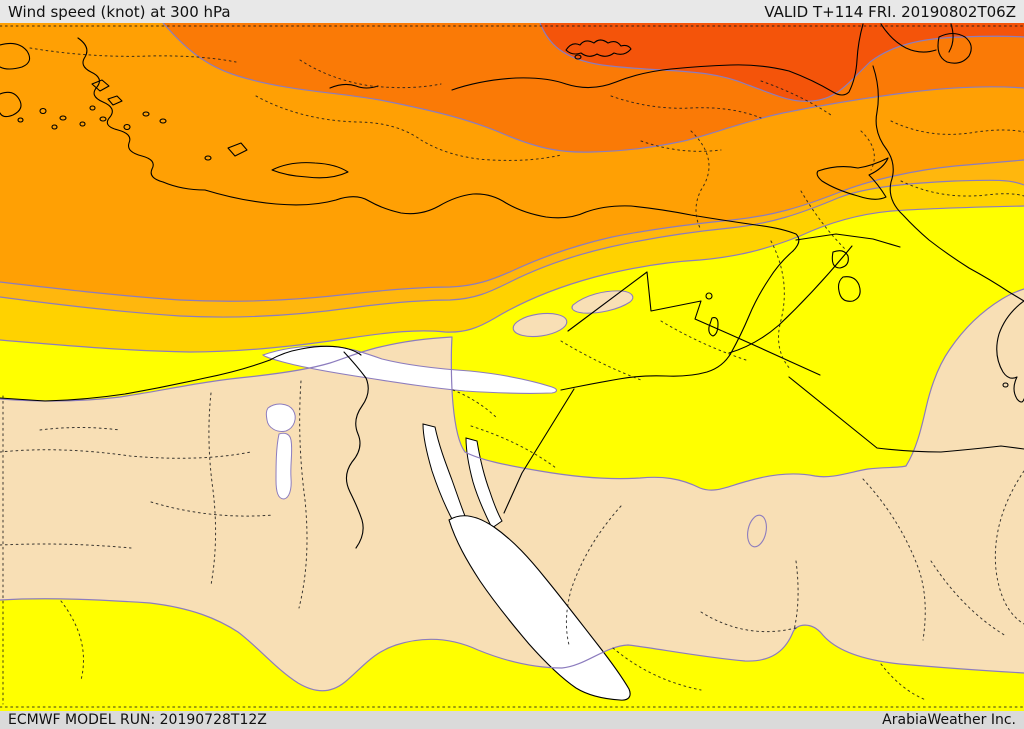 Image resolution: width=1024 pixels, height=729 pixels. What do you see at coordinates (848, 240) in the screenshot?
I see `turkey-syria-border` at bounding box center [848, 240].